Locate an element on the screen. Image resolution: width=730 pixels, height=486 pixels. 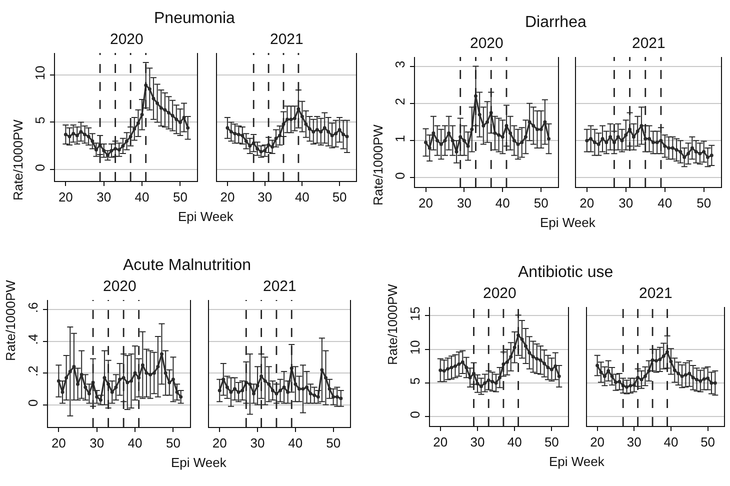
y-tick-label: 3 is located at coordinates (400, 64).